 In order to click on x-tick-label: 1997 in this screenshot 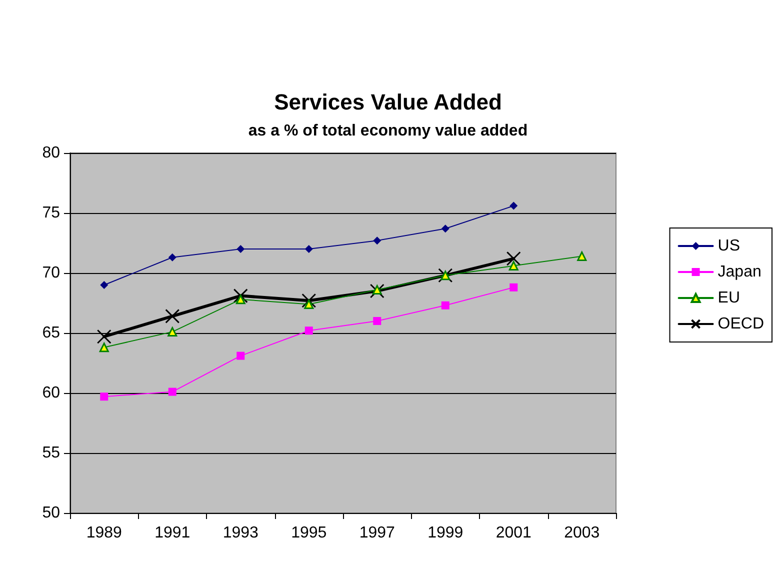, I will do `click(377, 533)`.